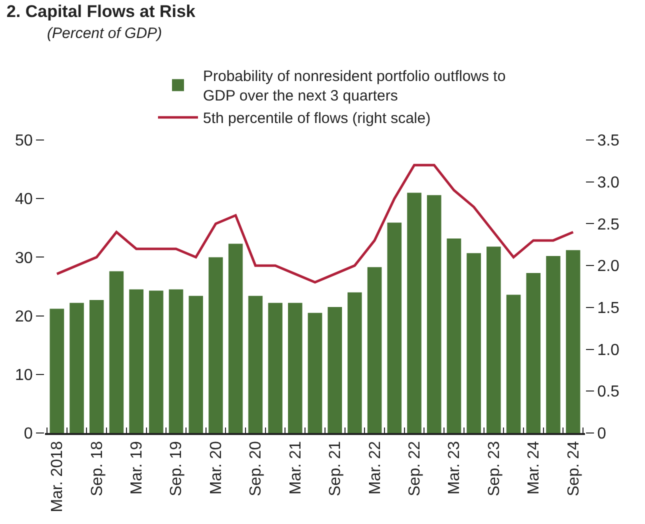 The height and width of the screenshot is (524, 645). Describe the element at coordinates (256, 468) in the screenshot. I see `x-tick-label: Sep. 20` at that location.